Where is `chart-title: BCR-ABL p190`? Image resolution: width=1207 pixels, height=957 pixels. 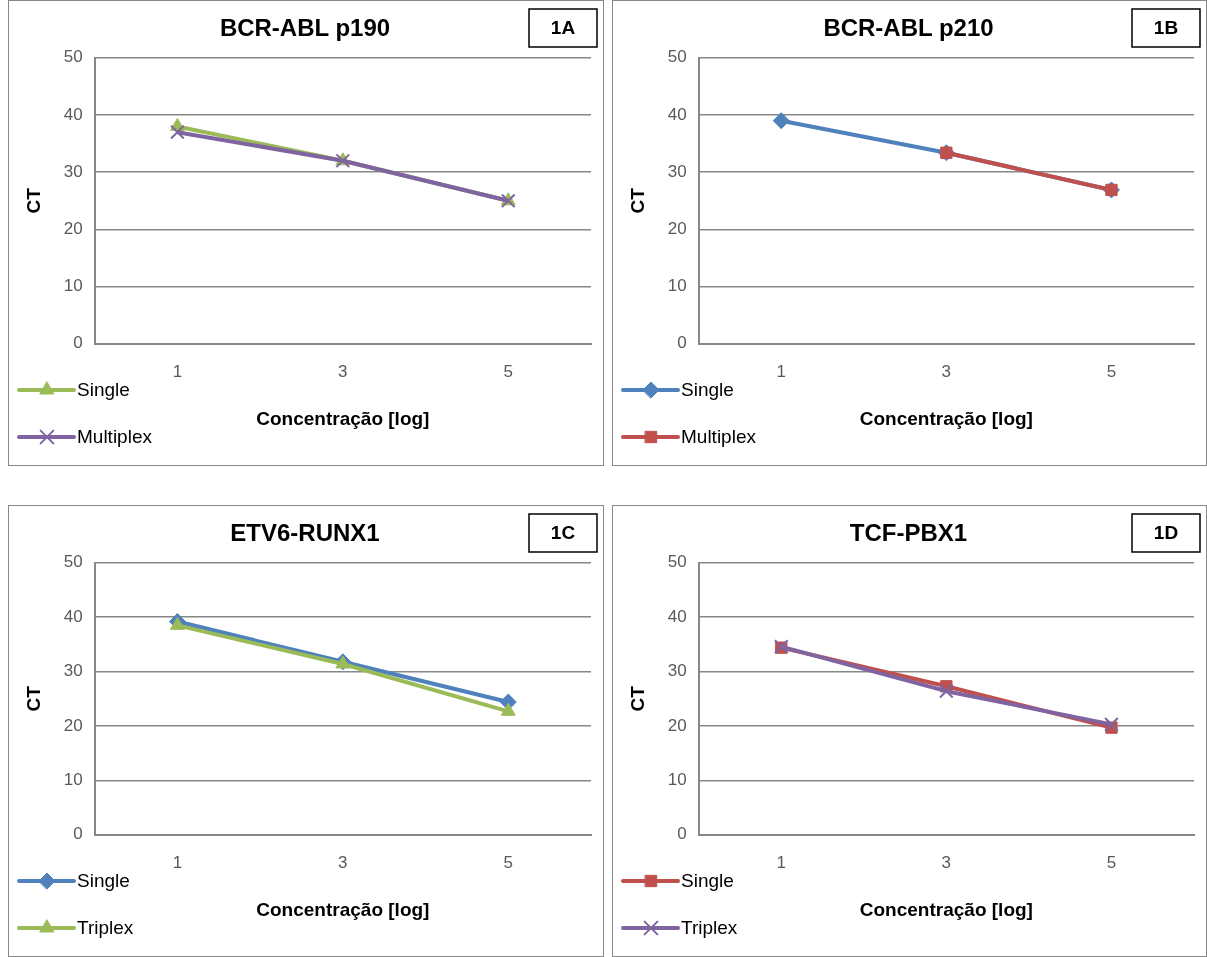 chart-title: BCR-ABL p190 is located at coordinates (305, 28).